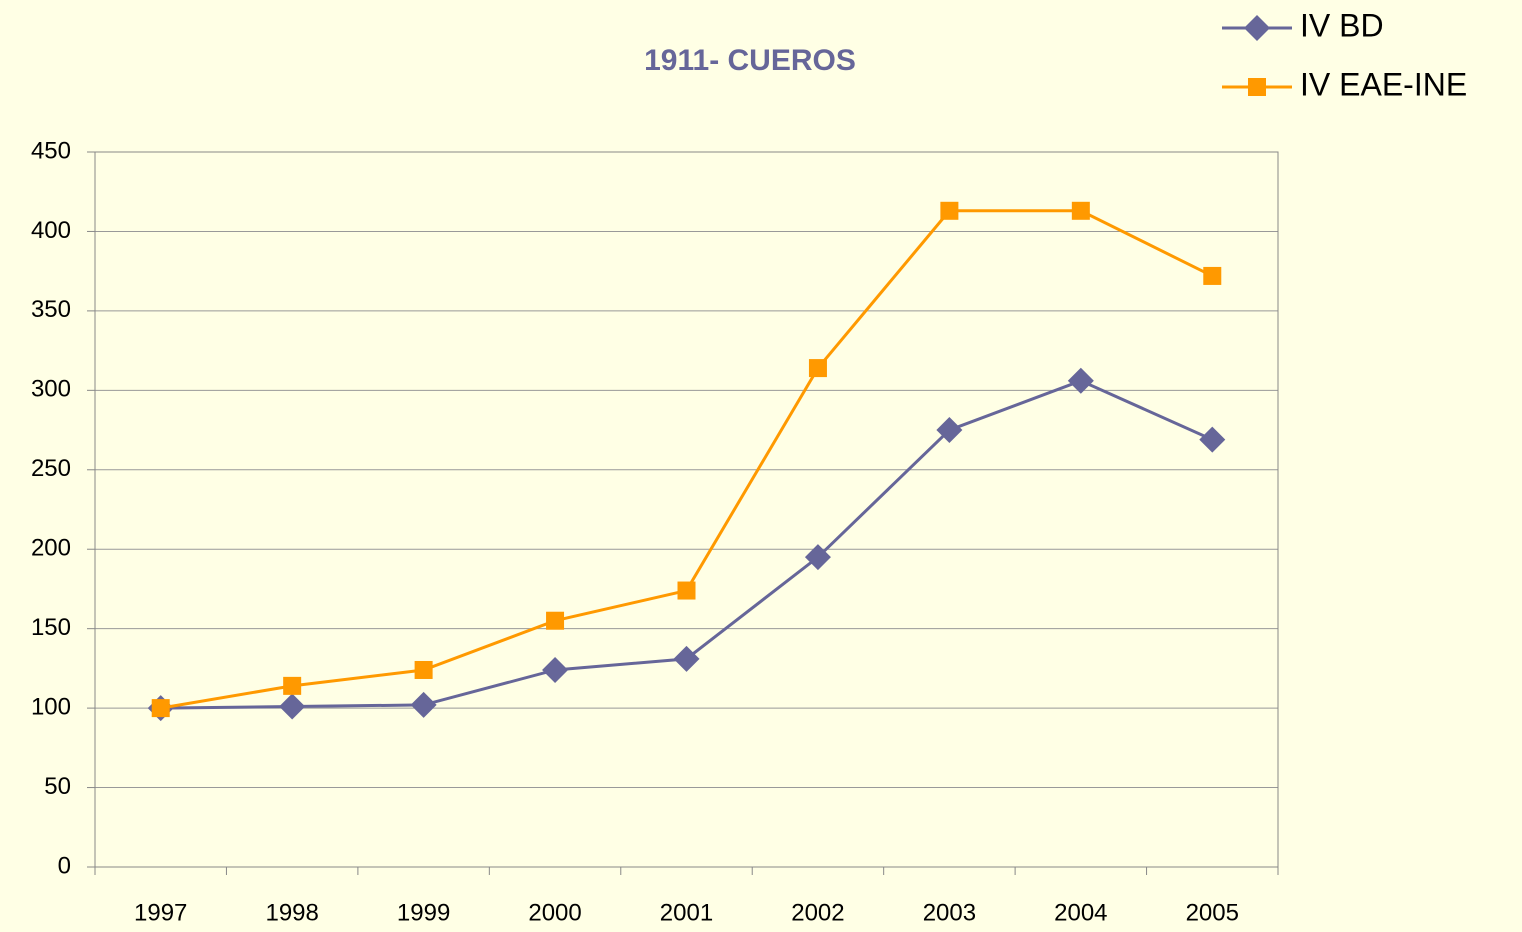  Describe the element at coordinates (686, 912) in the screenshot. I see `x-tick-label: 2001` at that location.